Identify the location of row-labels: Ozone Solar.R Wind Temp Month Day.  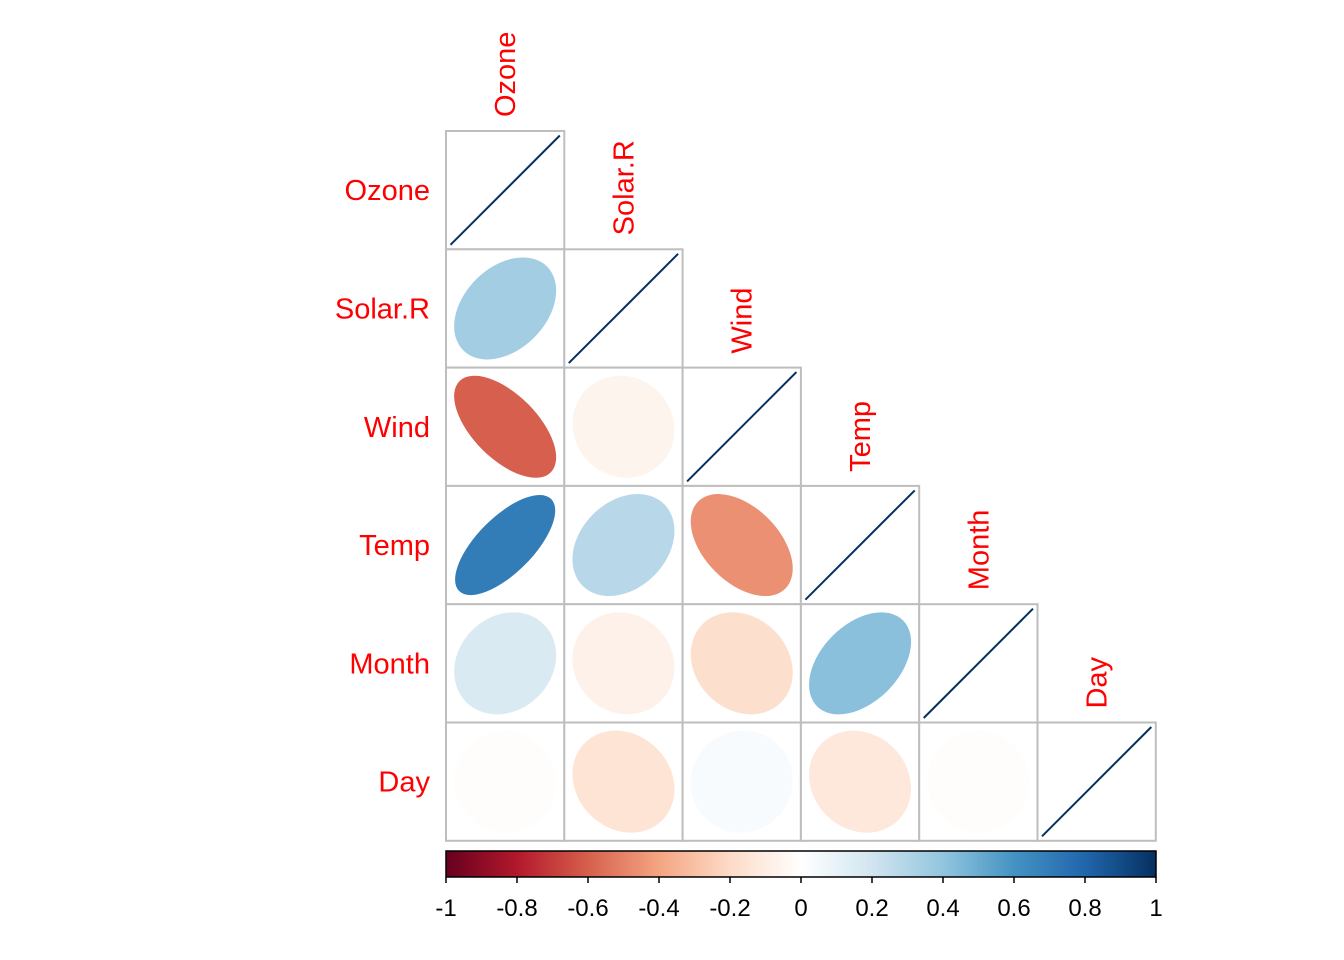
(383, 487).